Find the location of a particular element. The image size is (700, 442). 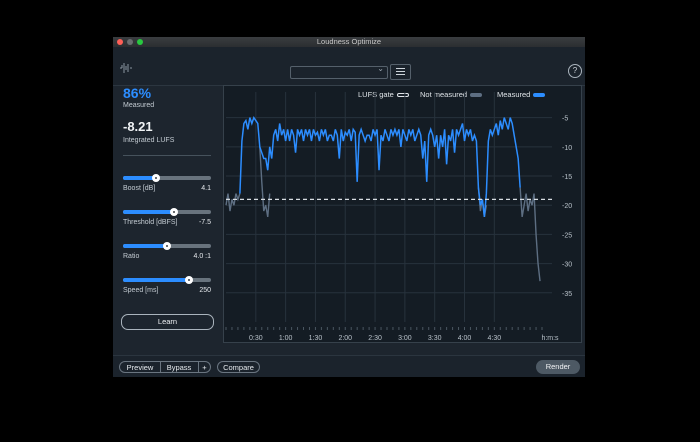

not-measured-swatch is located at coordinates (476, 95).